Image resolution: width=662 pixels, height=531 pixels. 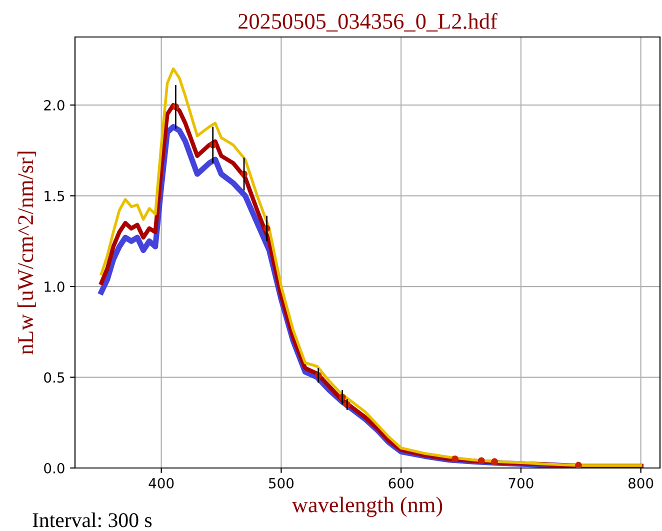 I want to click on x-tick-label: 500, so click(x=281, y=483).